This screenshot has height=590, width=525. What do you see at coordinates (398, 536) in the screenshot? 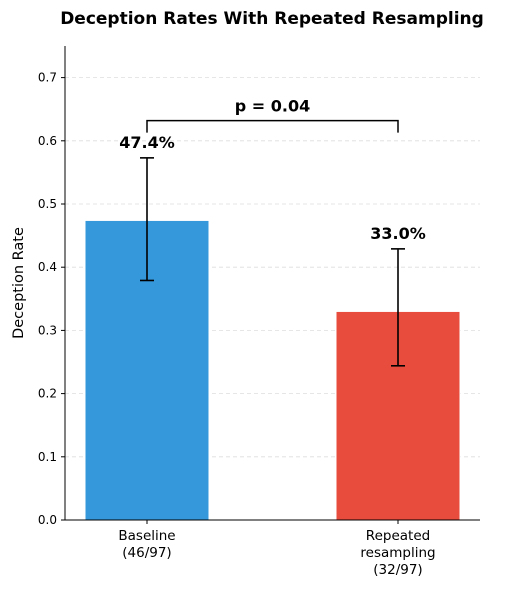
I see `x-tick-label-1-0: Repeated` at bounding box center [398, 536].